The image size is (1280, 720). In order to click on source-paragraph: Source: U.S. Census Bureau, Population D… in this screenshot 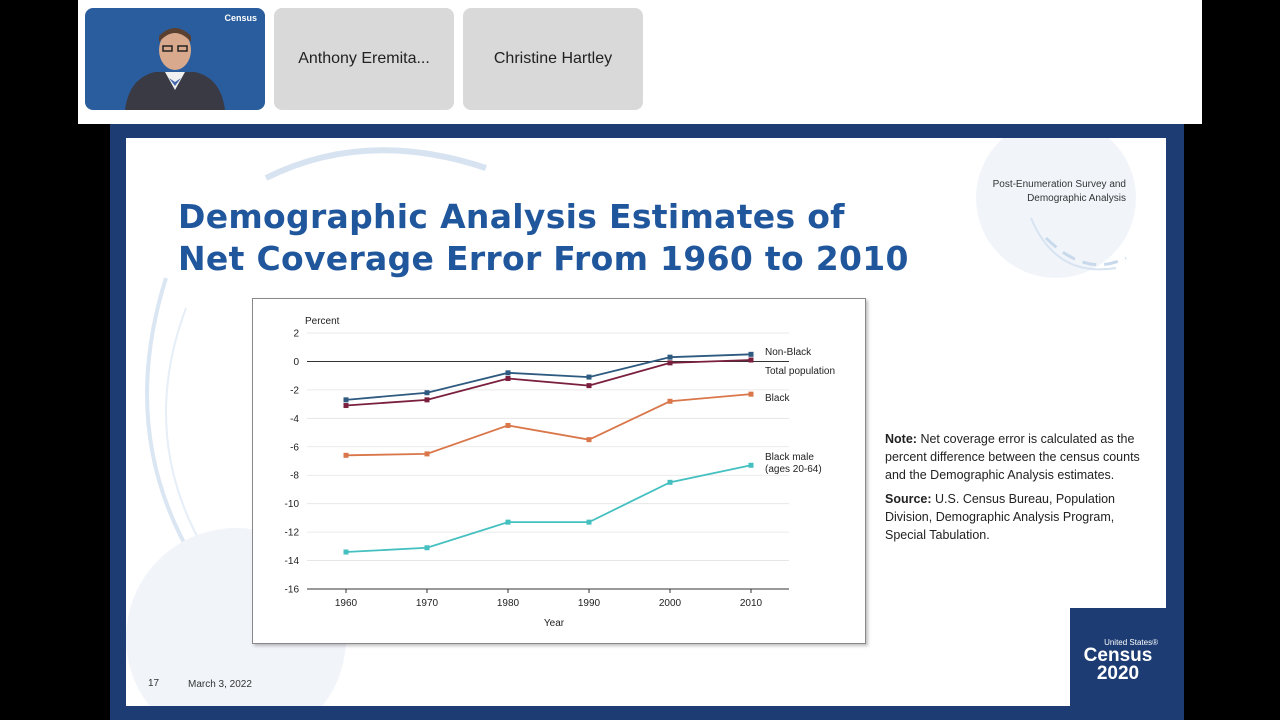, I will do `click(1015, 517)`.